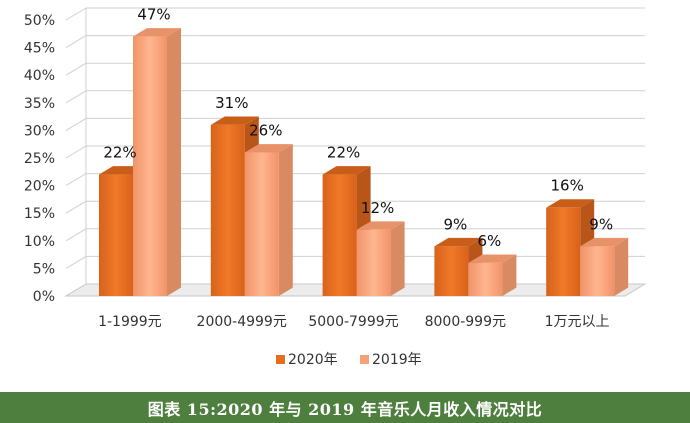 This screenshot has height=423, width=690. I want to click on y-tick-label: 5%, so click(44, 269).